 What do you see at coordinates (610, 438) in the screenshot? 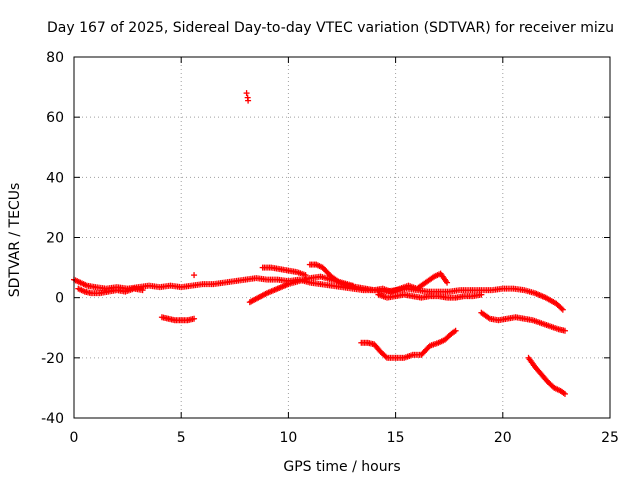
I see `x-tick-label: 25` at bounding box center [610, 438].